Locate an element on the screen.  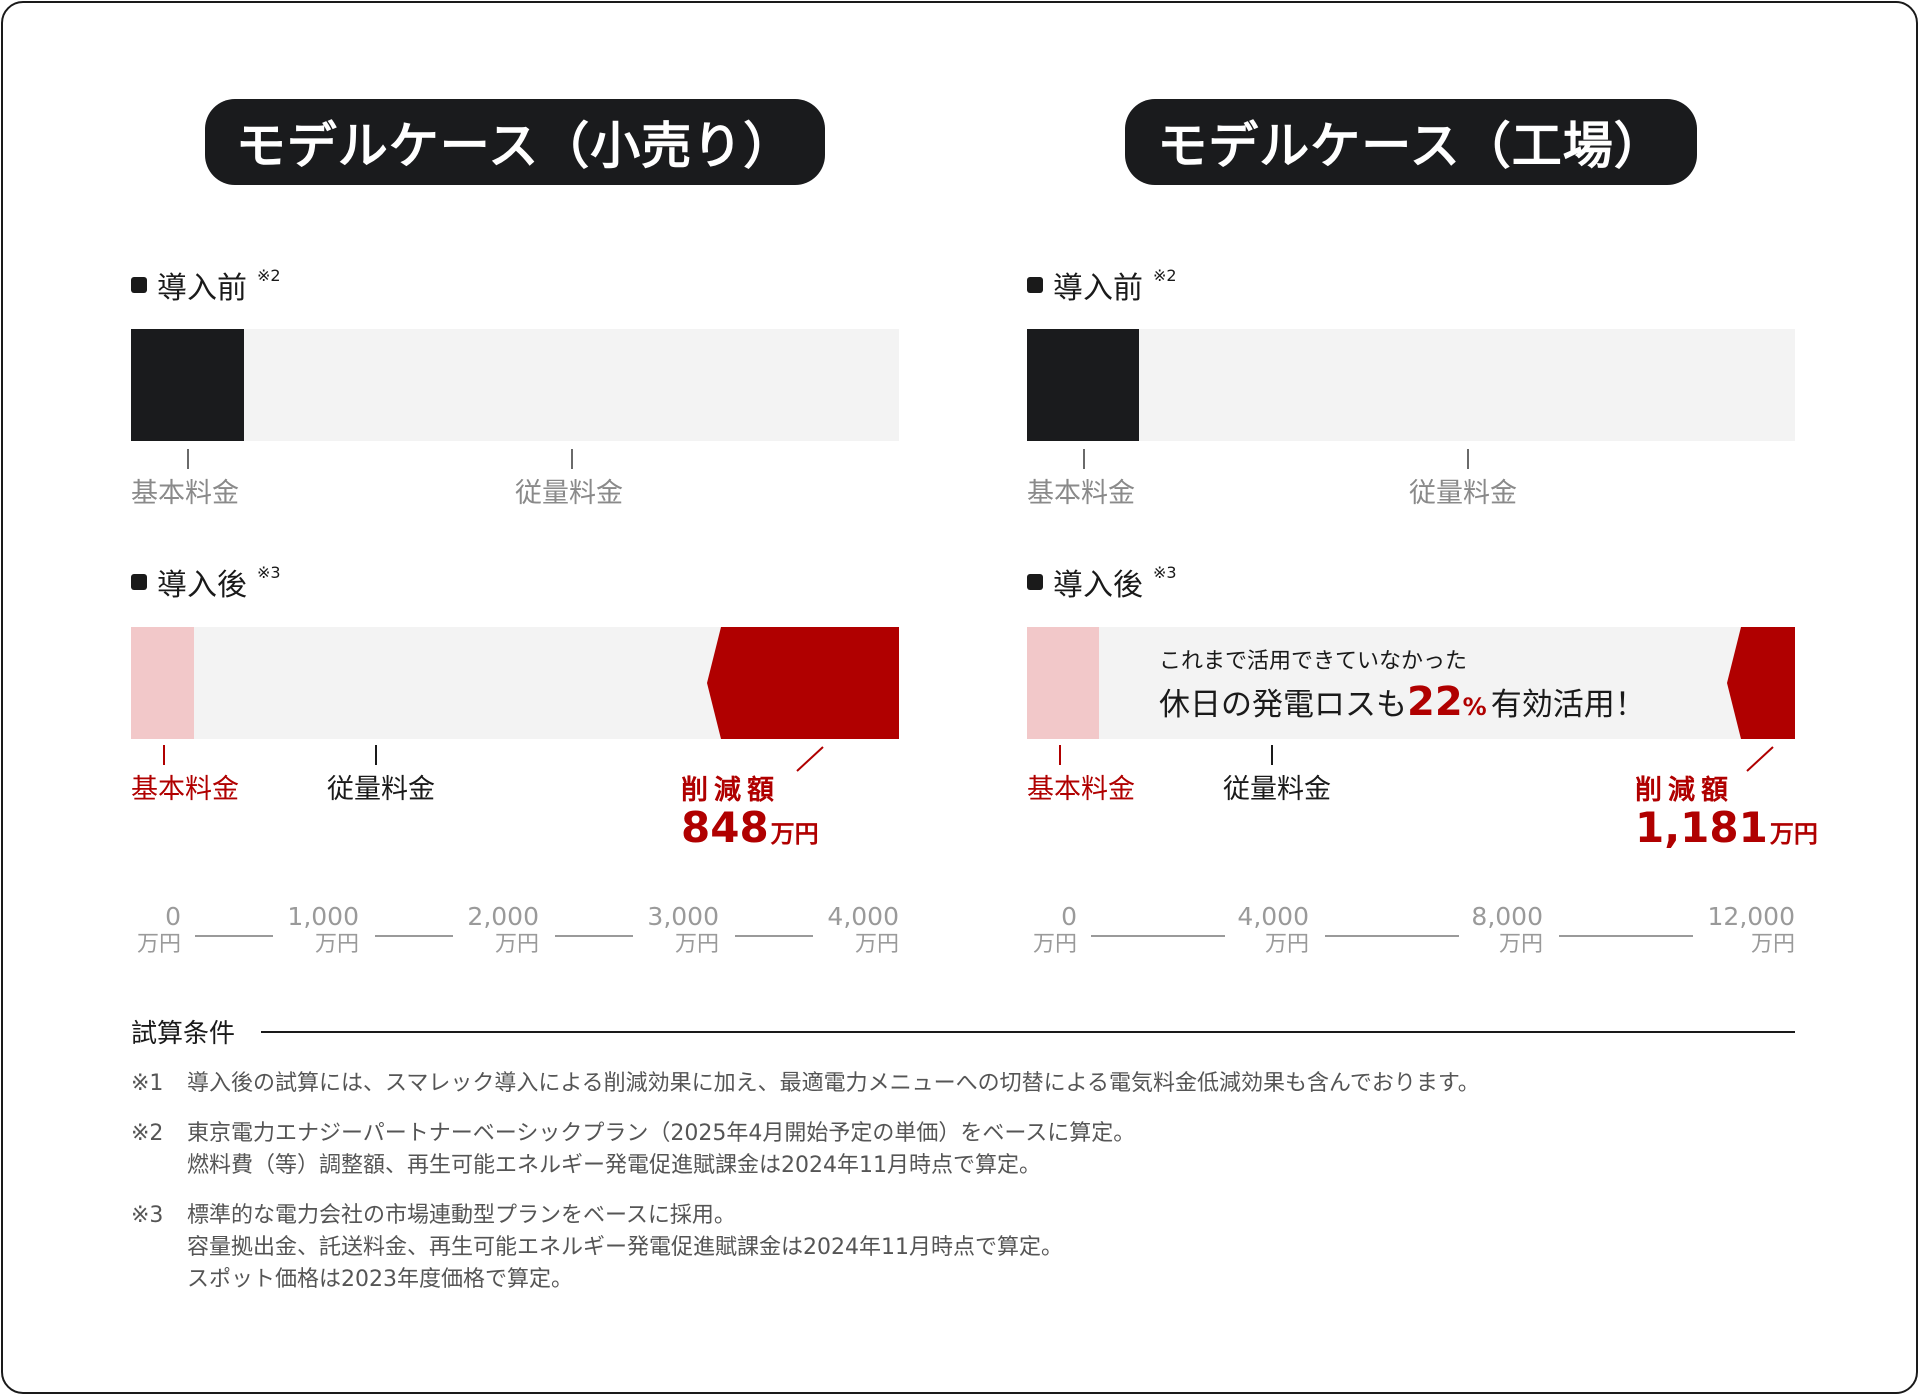
axis-tick-value: 8,000 is located at coordinates (1507, 916).